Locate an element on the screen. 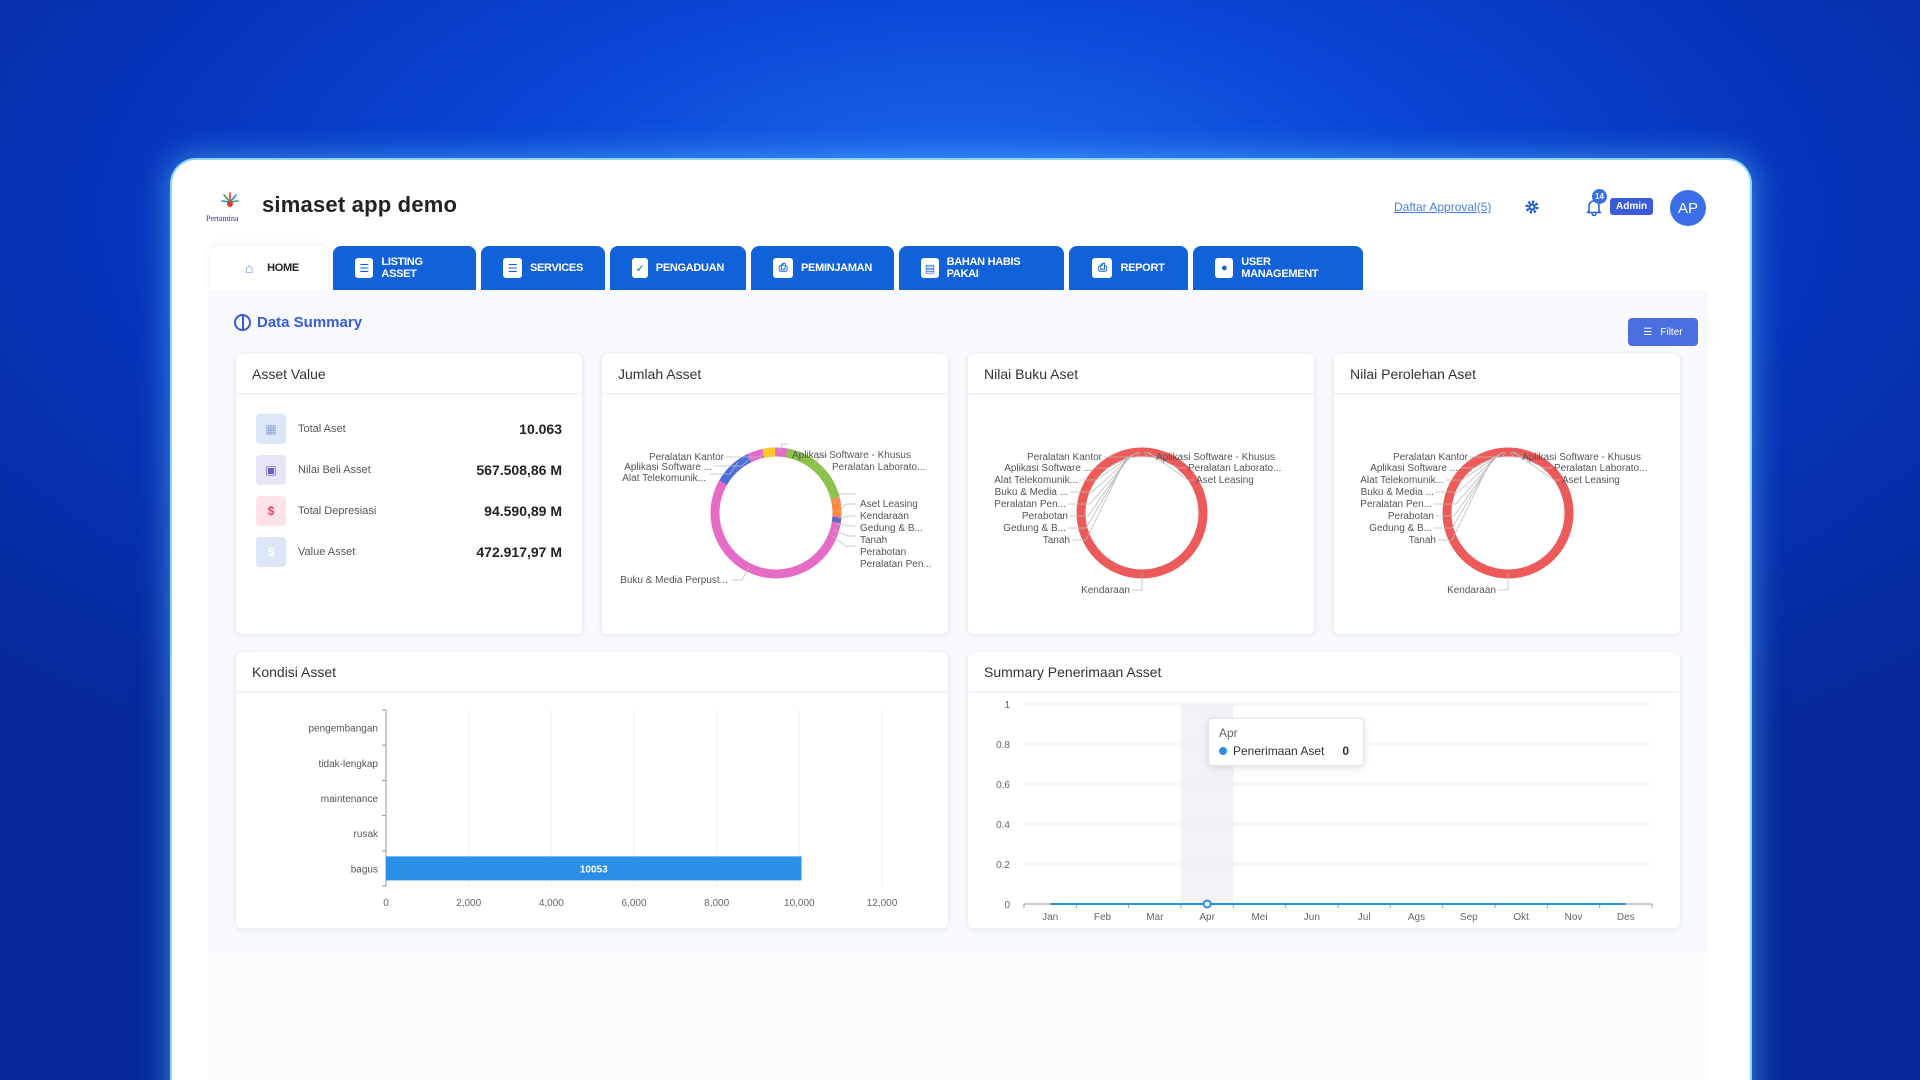 This screenshot has height=1080, width=1920. series-dot is located at coordinates (1223, 751).